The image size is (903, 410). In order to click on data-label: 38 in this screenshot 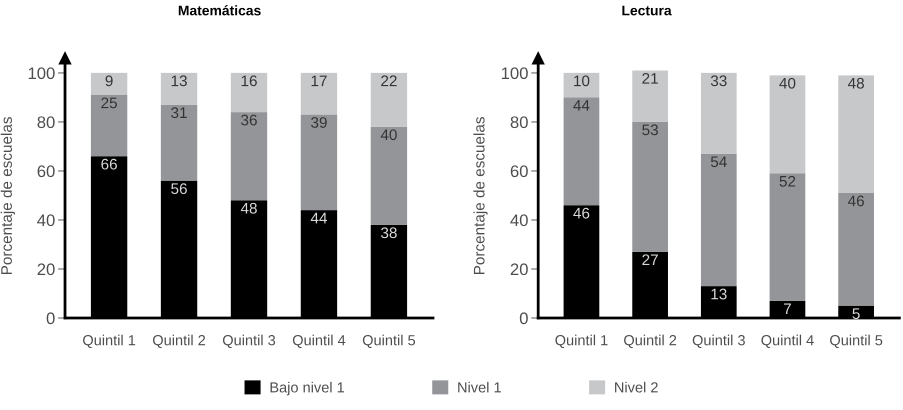, I will do `click(389, 232)`.